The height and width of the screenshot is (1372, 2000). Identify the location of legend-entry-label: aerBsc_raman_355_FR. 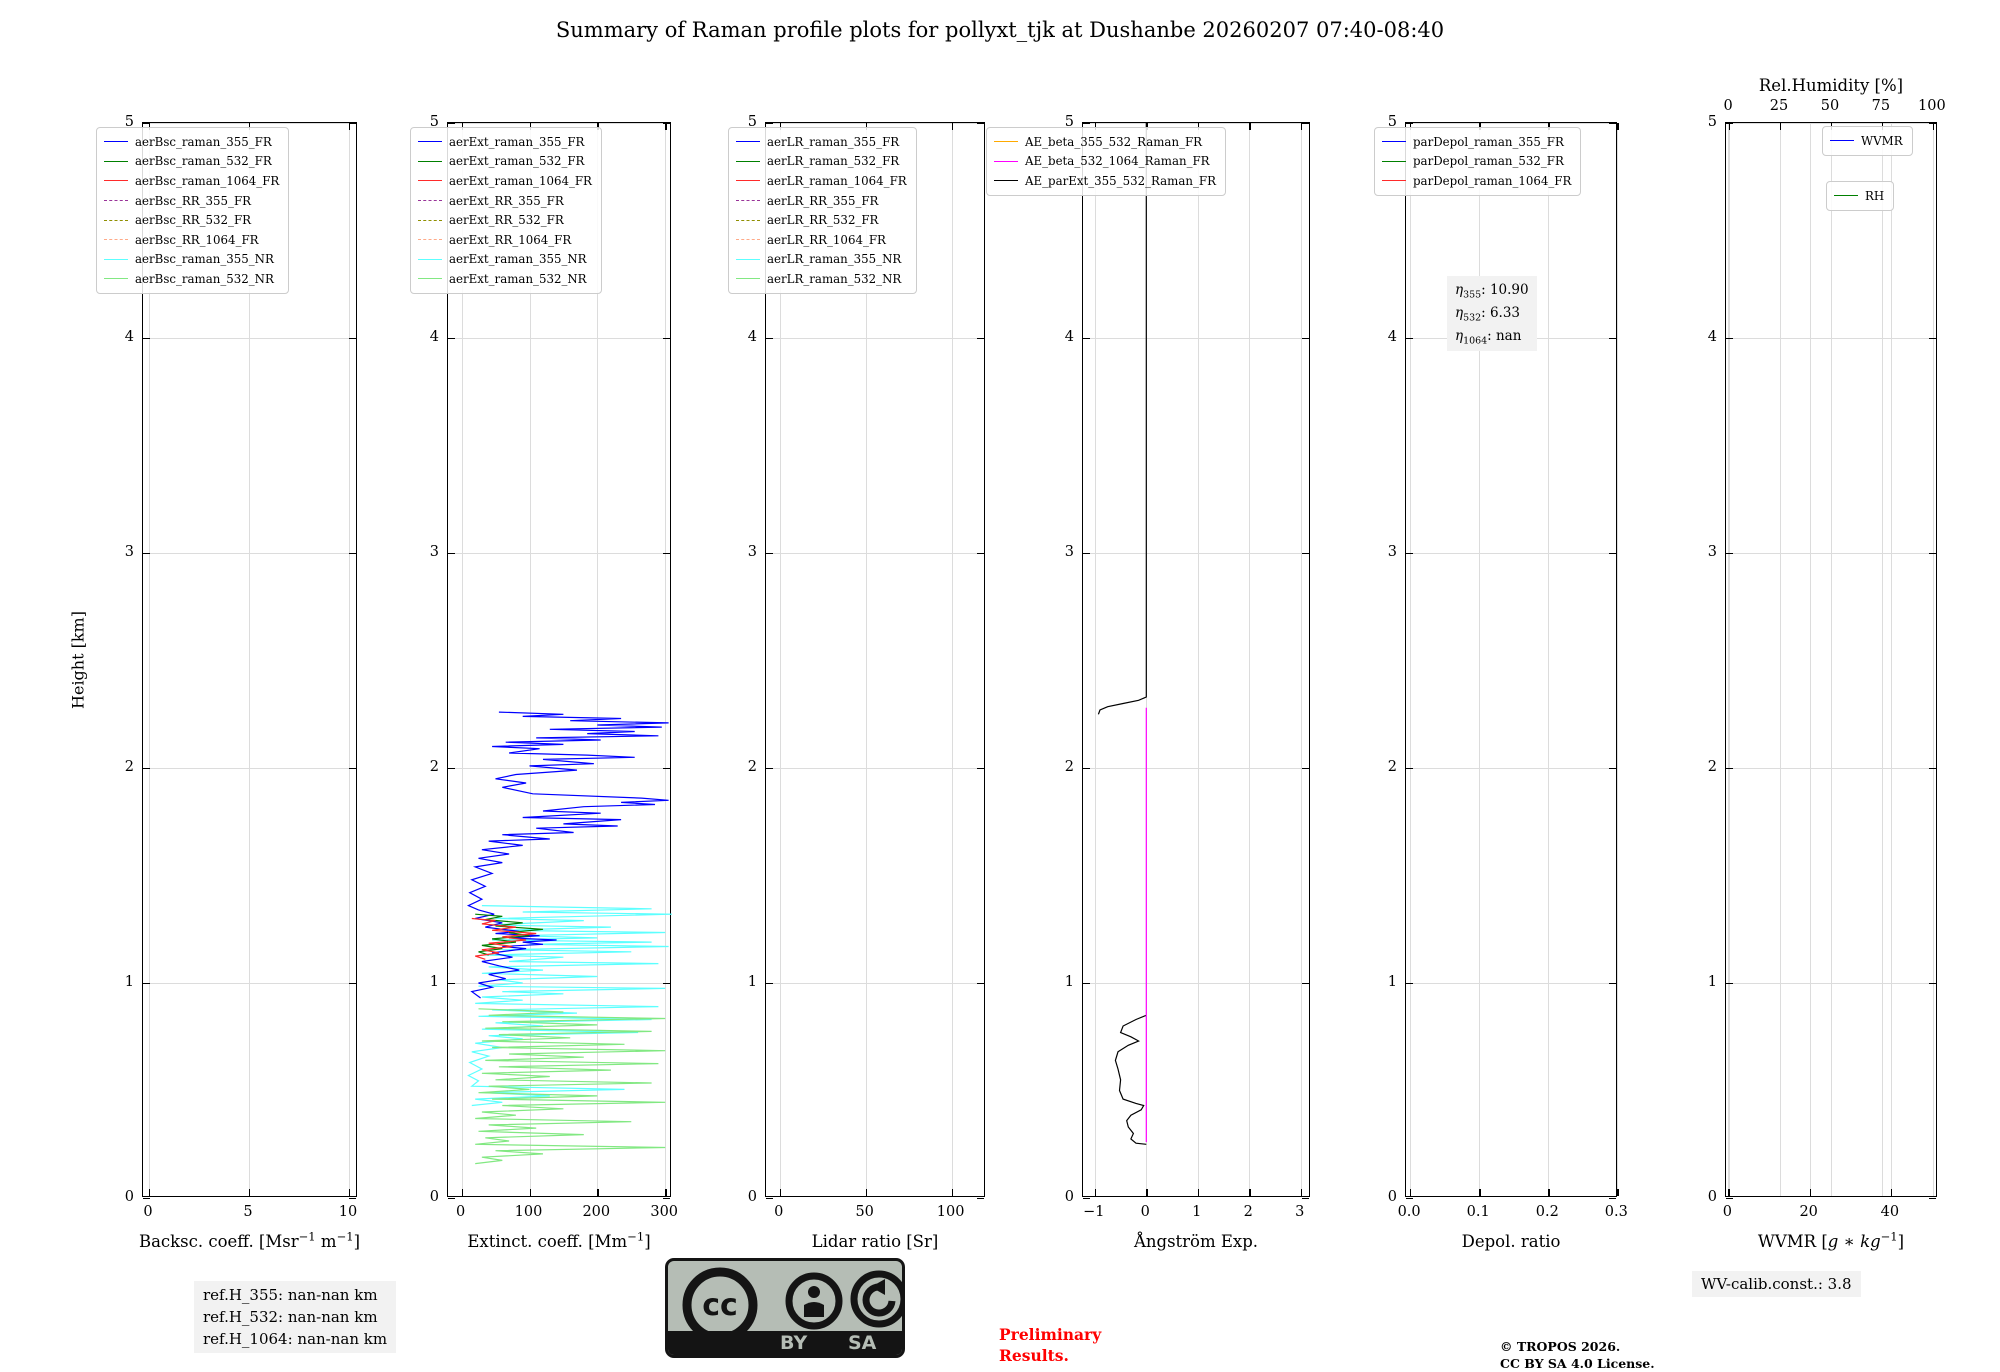
(203, 141).